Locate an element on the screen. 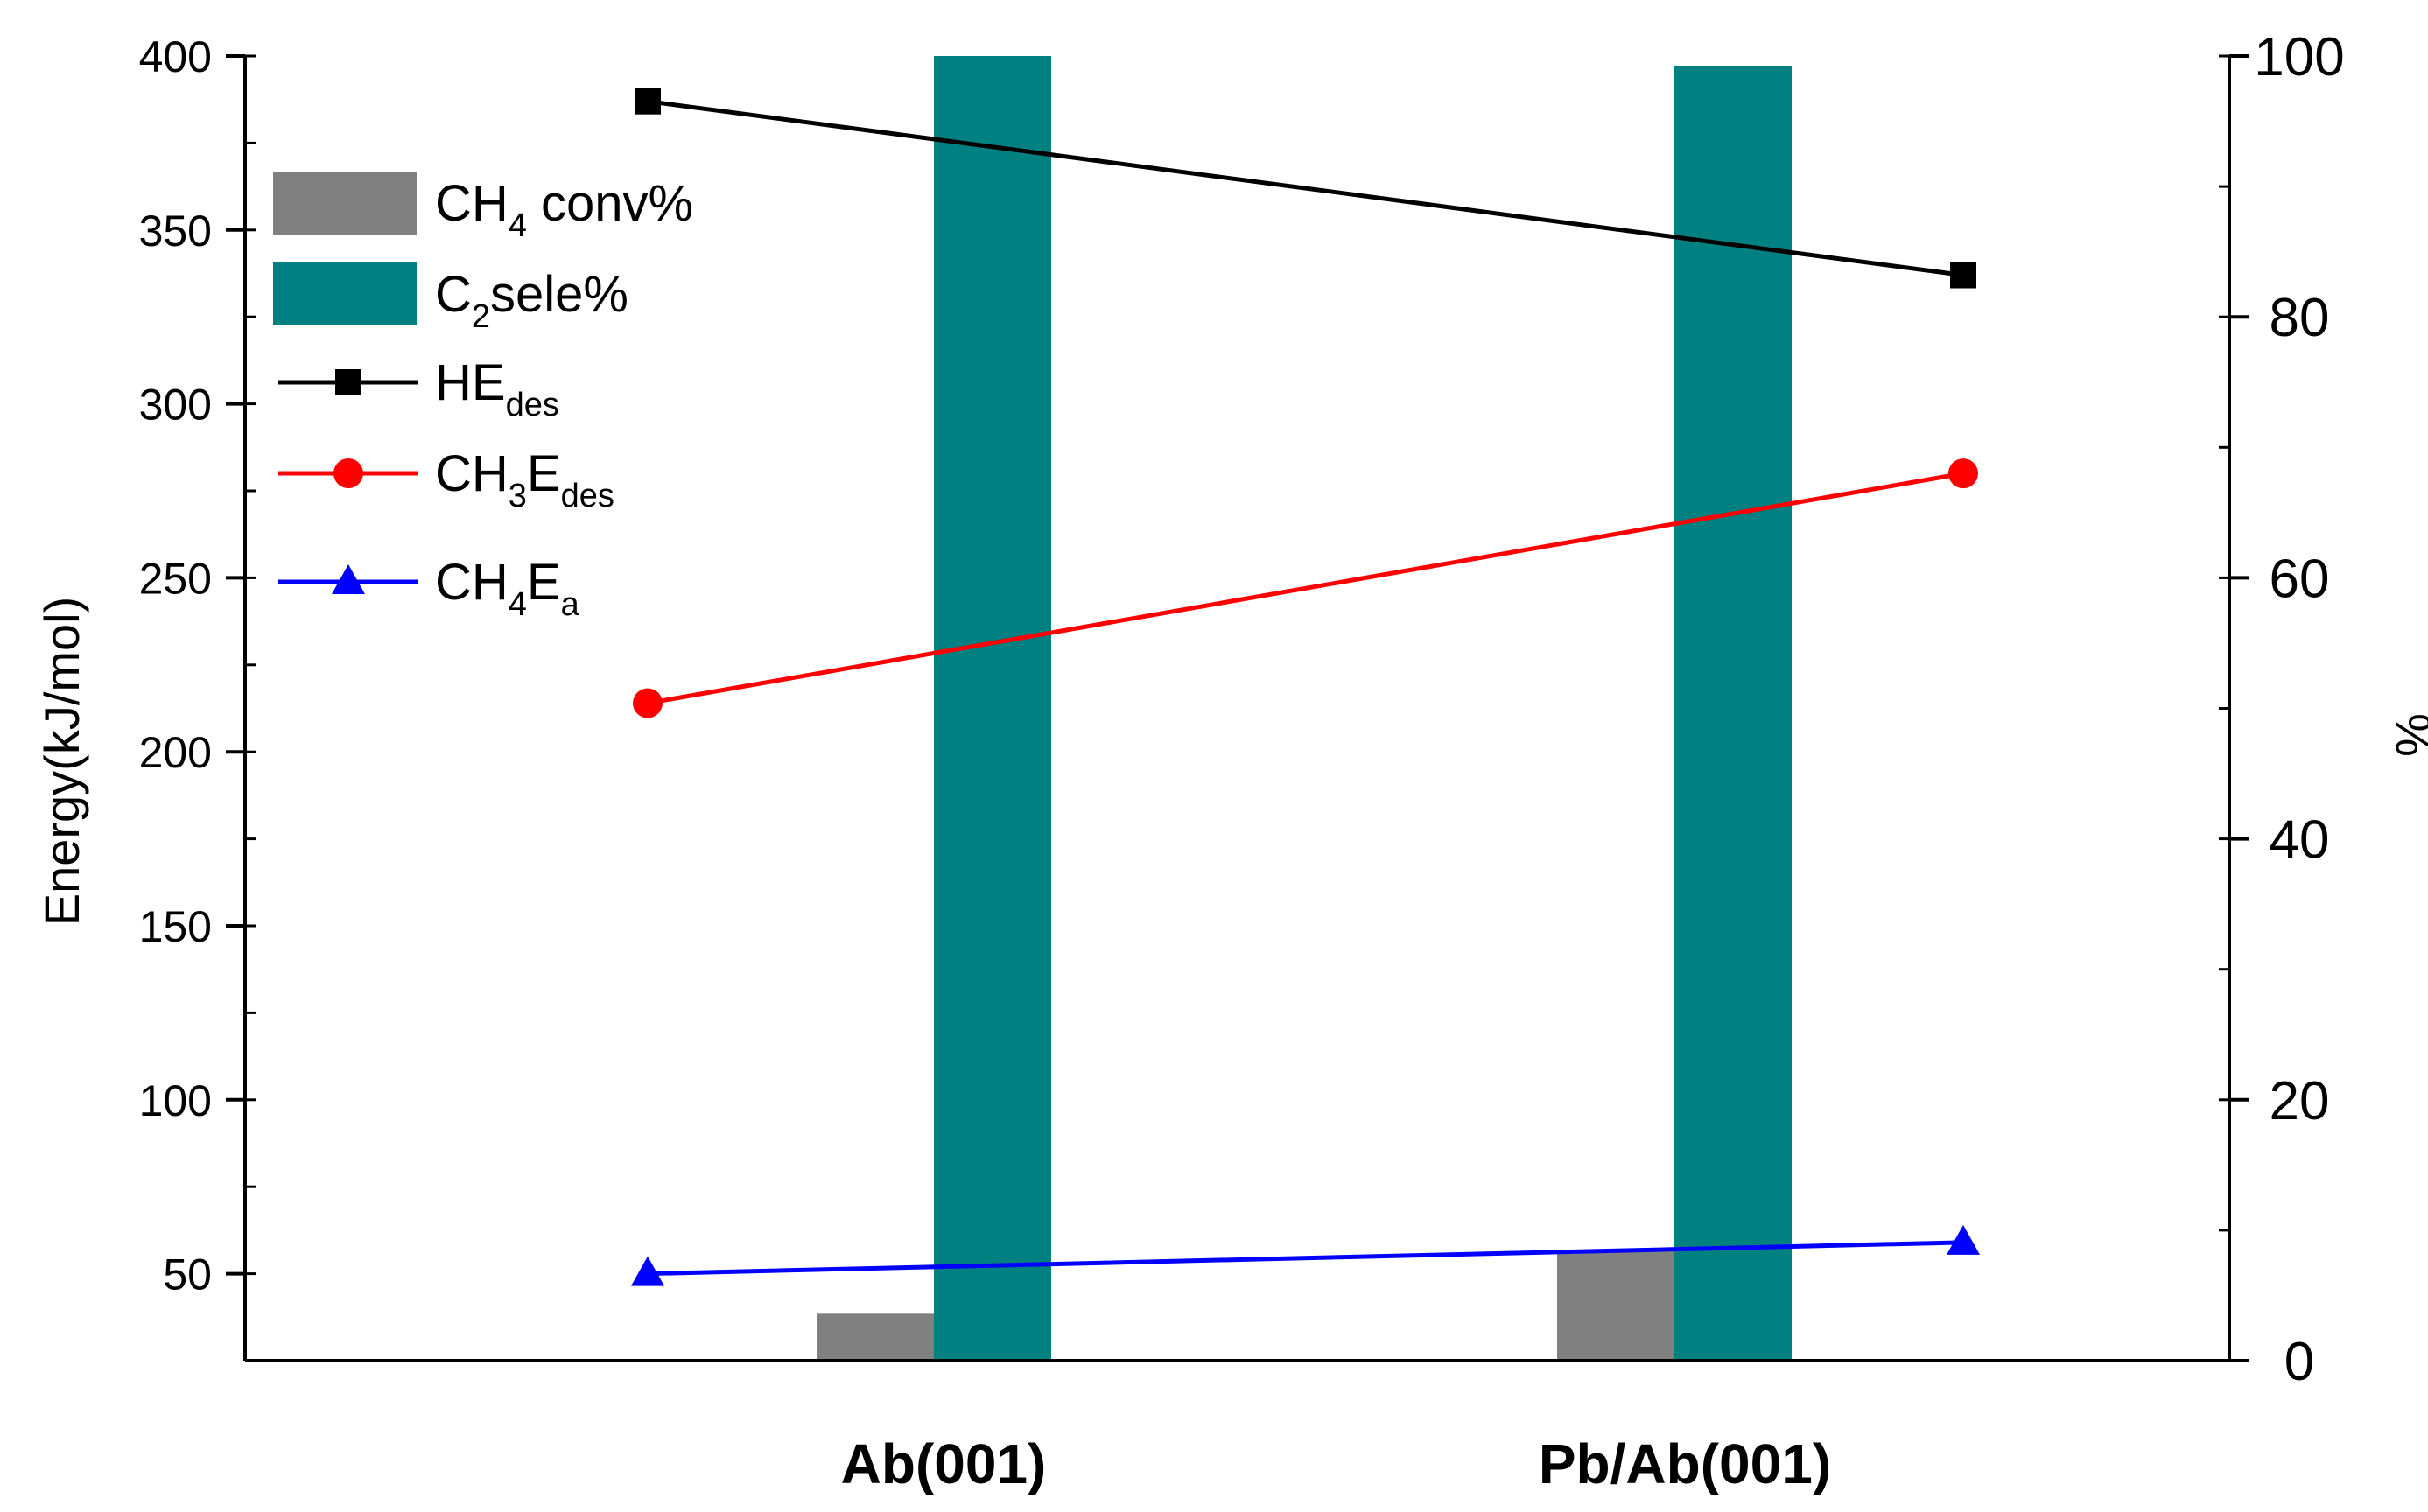 The width and height of the screenshot is (2428, 1512). category-label-pb-ab001: Pb/Ab(001) is located at coordinates (1685, 1463).